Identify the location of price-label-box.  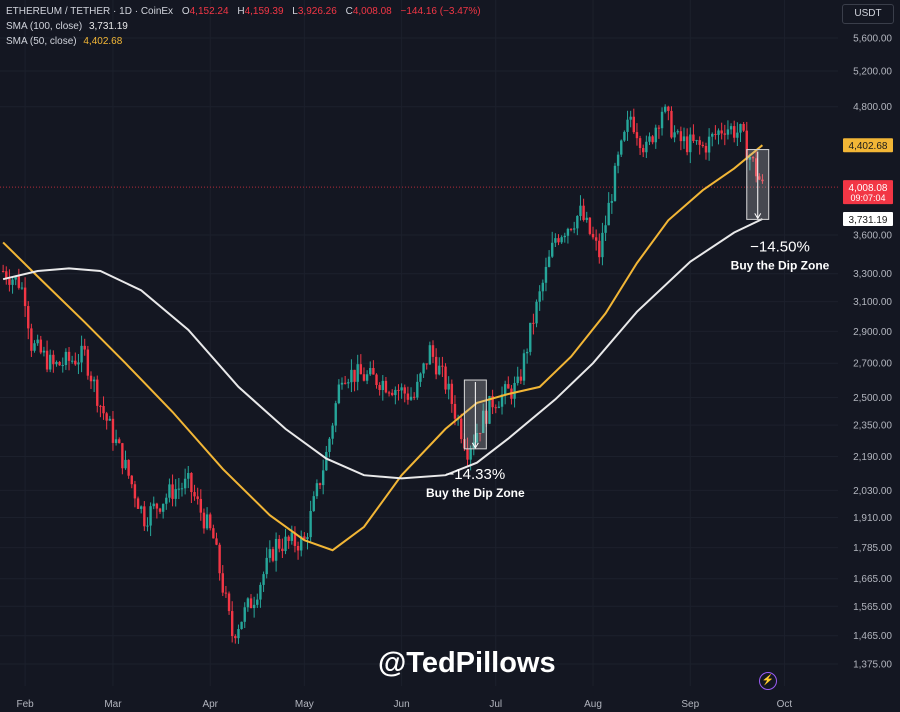
(868, 192).